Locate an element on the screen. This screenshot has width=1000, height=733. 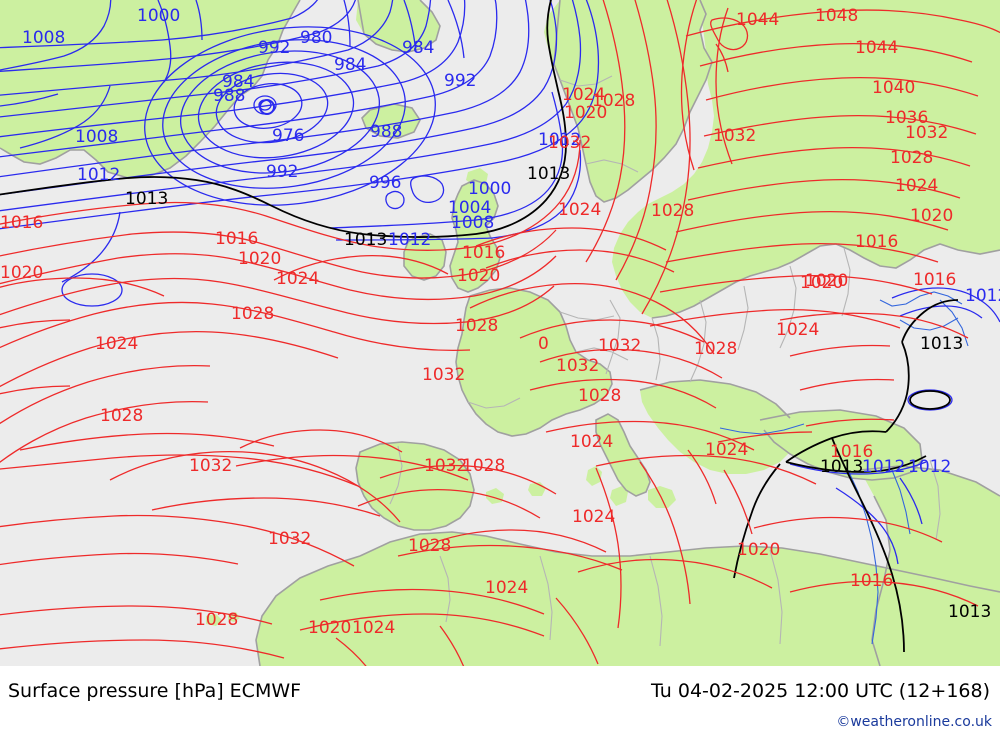
contour-label: 0 is located at coordinates (543, 344).